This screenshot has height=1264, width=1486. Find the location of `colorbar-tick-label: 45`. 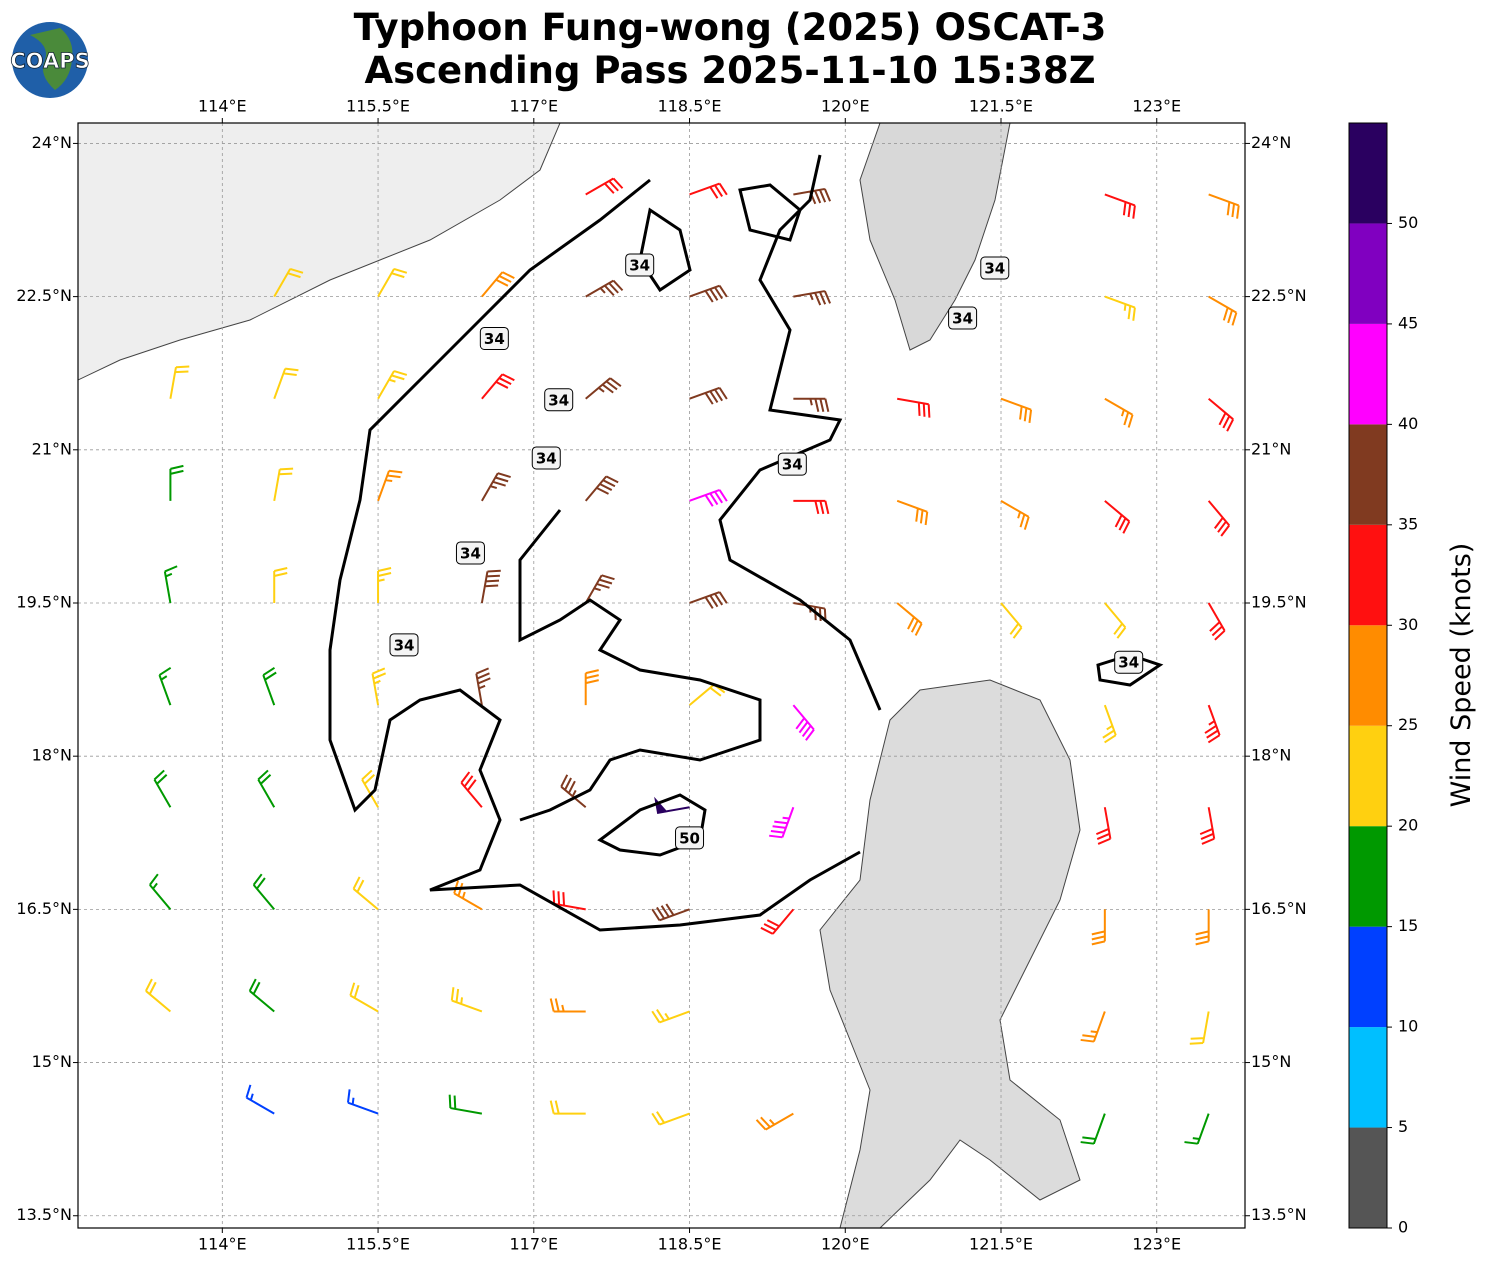

colorbar-tick-label: 45 is located at coordinates (1408, 322).